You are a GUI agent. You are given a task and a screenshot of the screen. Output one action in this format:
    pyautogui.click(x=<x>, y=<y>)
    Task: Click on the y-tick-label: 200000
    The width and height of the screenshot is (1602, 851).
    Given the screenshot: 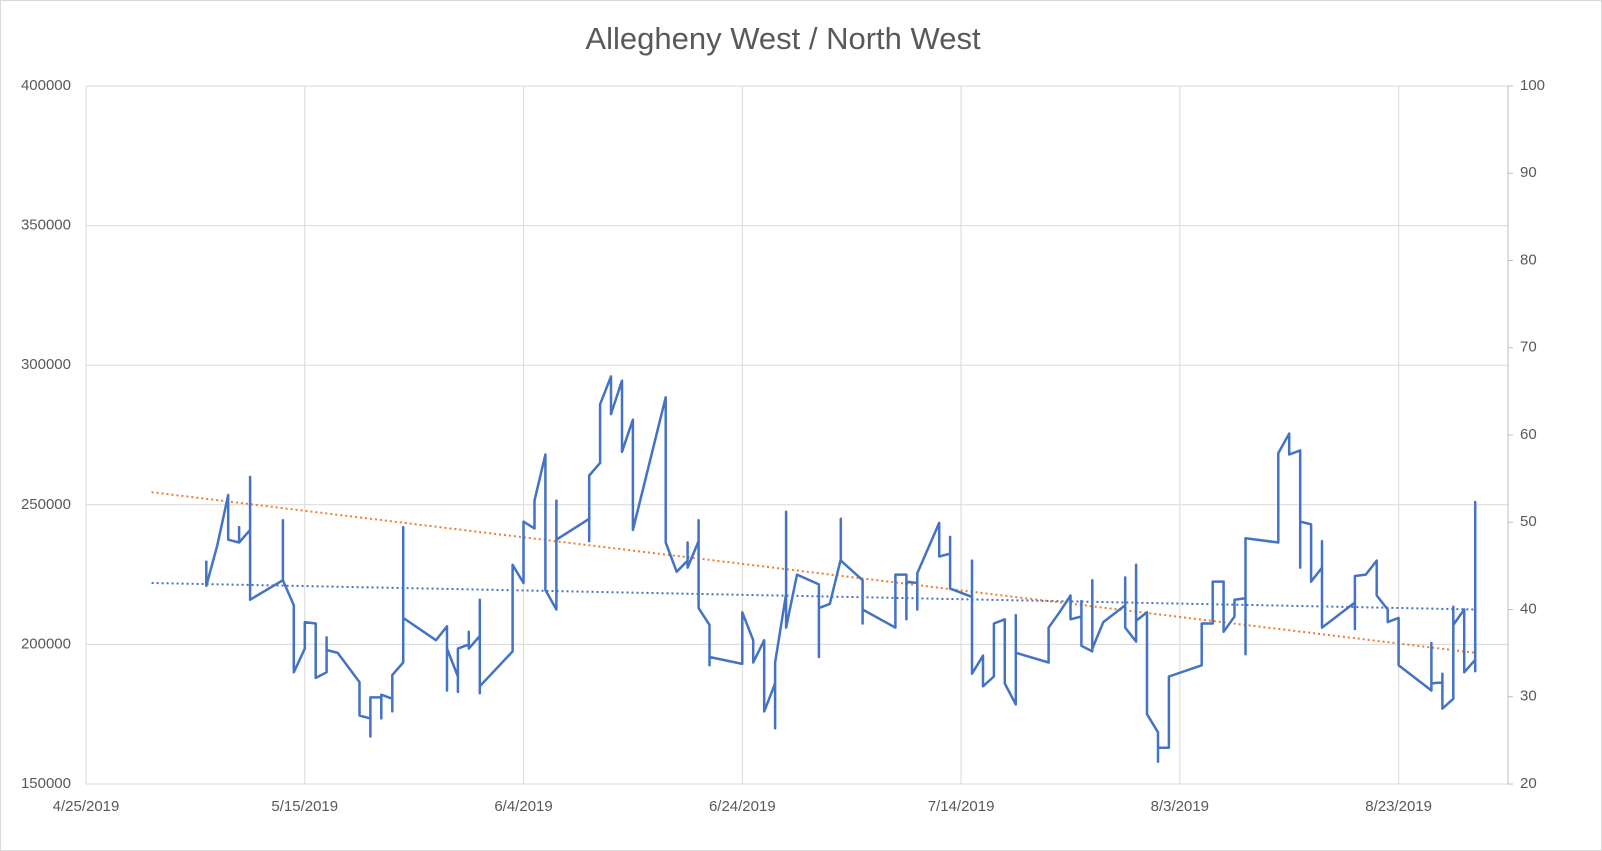 What is the action you would take?
    pyautogui.click(x=46, y=643)
    